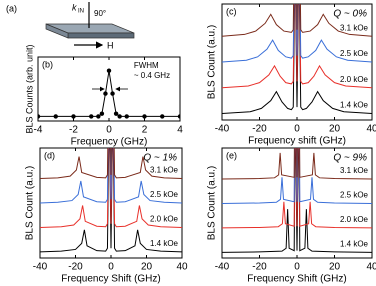  What do you see at coordinates (81, 12) in the screenshot?
I see `k-sub: IN` at bounding box center [81, 12].